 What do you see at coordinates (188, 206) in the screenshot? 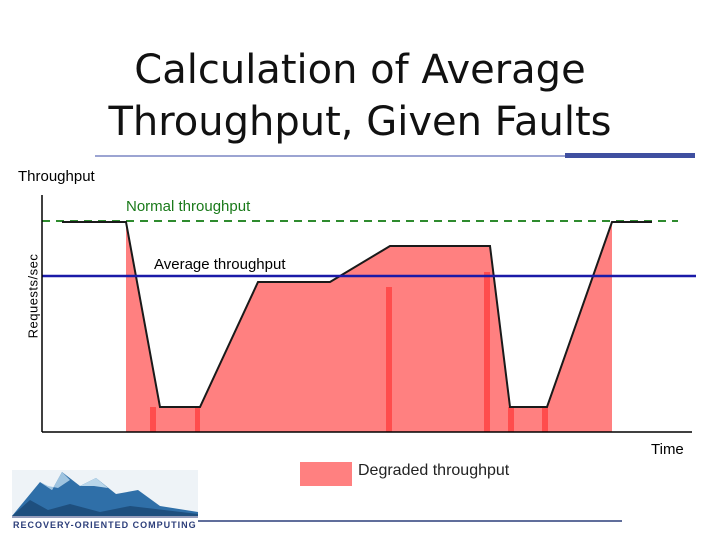
I see `normal-throughput-label: Normal throughput` at bounding box center [188, 206].